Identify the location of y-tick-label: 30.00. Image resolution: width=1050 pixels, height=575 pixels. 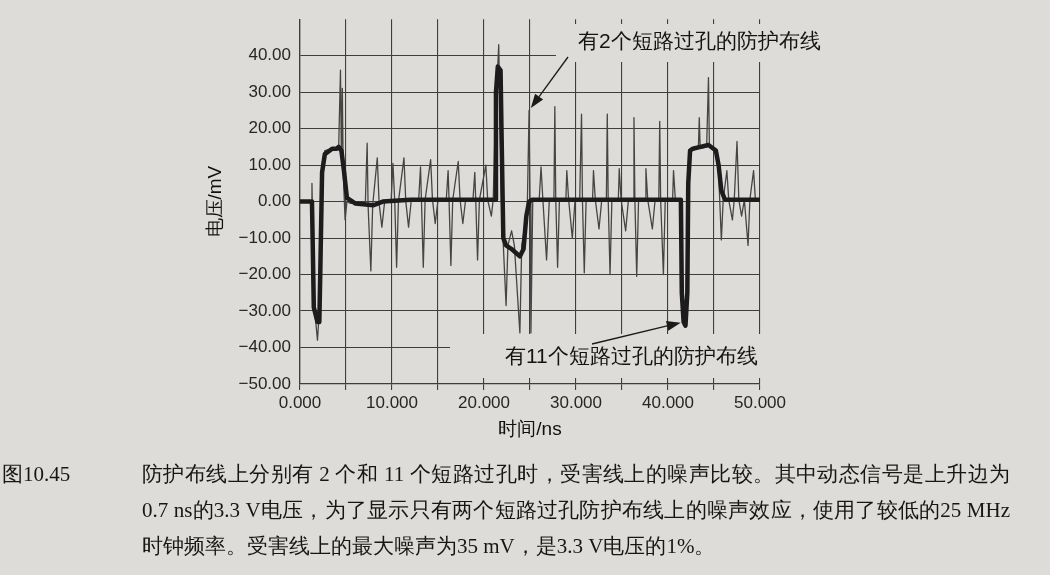
(269, 91).